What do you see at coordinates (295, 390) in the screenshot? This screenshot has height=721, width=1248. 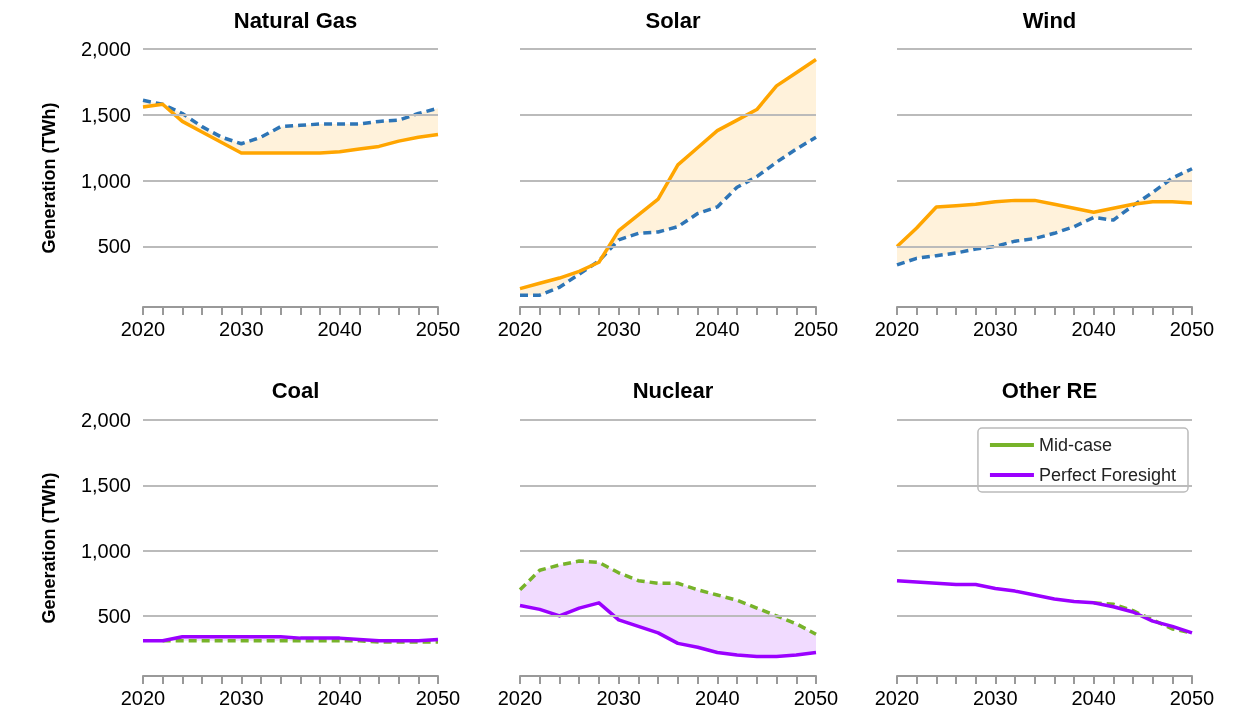 I see `chart-title: Coal` at bounding box center [295, 390].